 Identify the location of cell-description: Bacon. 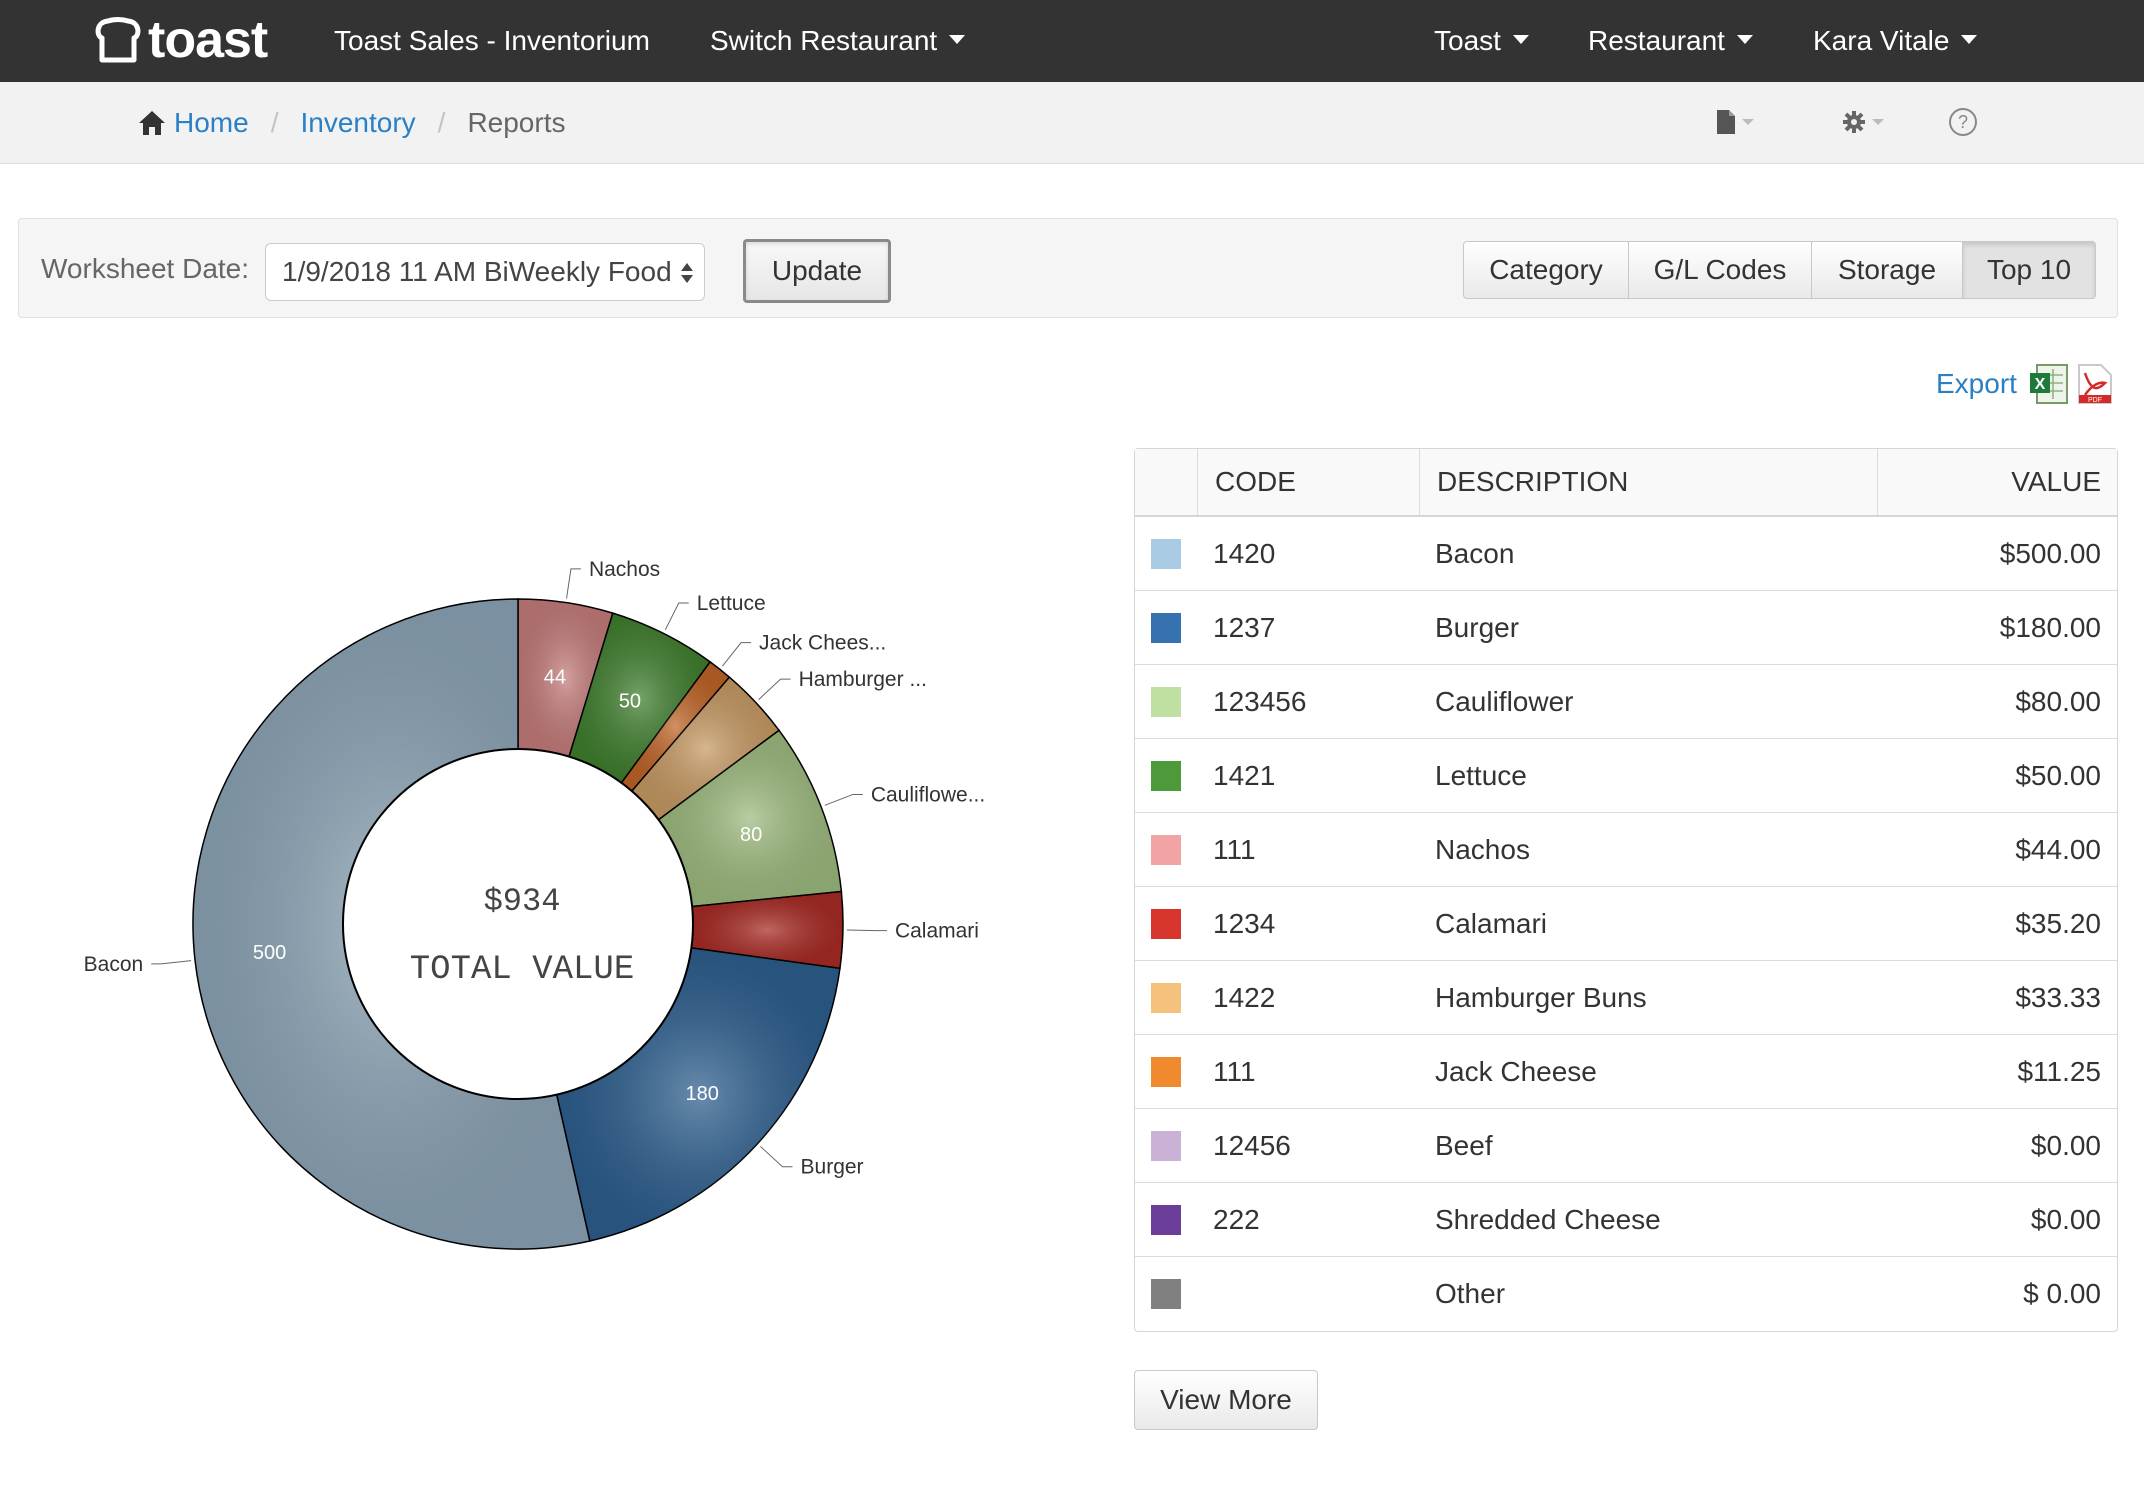
(1475, 553).